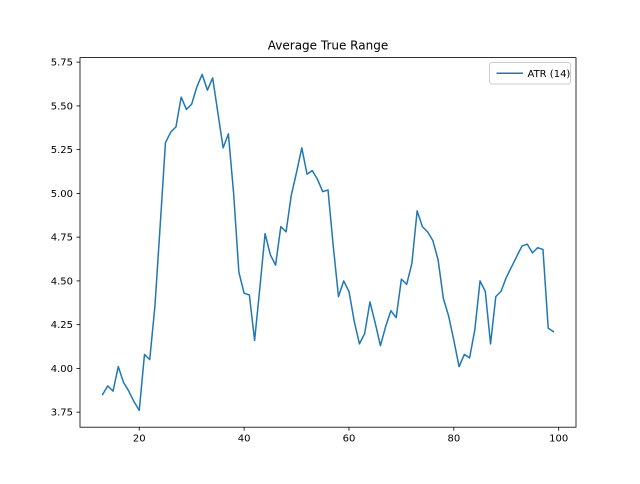 The width and height of the screenshot is (640, 484). Describe the element at coordinates (62, 369) in the screenshot. I see `y-tick-label: 4.00` at that location.